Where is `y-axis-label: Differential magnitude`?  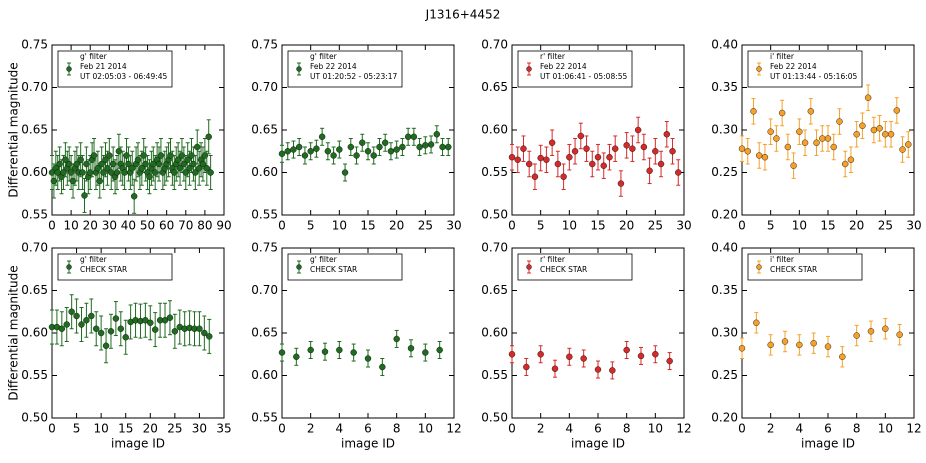
y-axis-label: Differential magnitude is located at coordinates (14, 129).